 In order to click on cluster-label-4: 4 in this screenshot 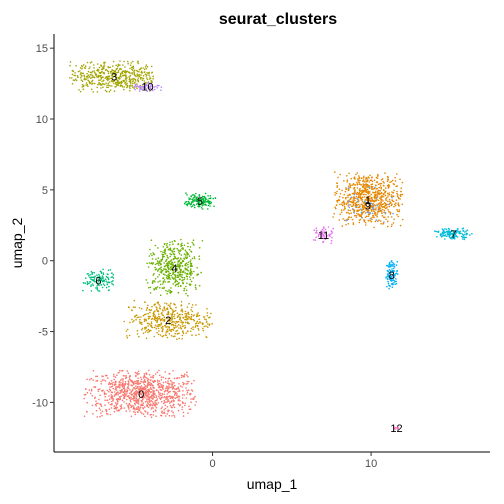, I will do `click(174, 269)`.